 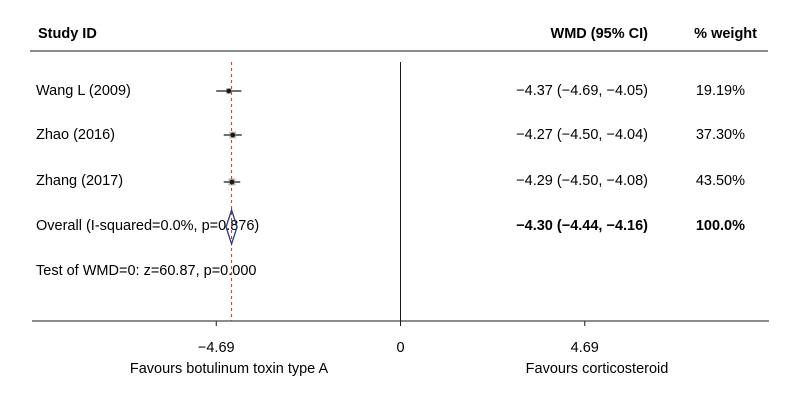 I want to click on header-wmd-ci: WMD (95% CI), so click(x=600, y=34).